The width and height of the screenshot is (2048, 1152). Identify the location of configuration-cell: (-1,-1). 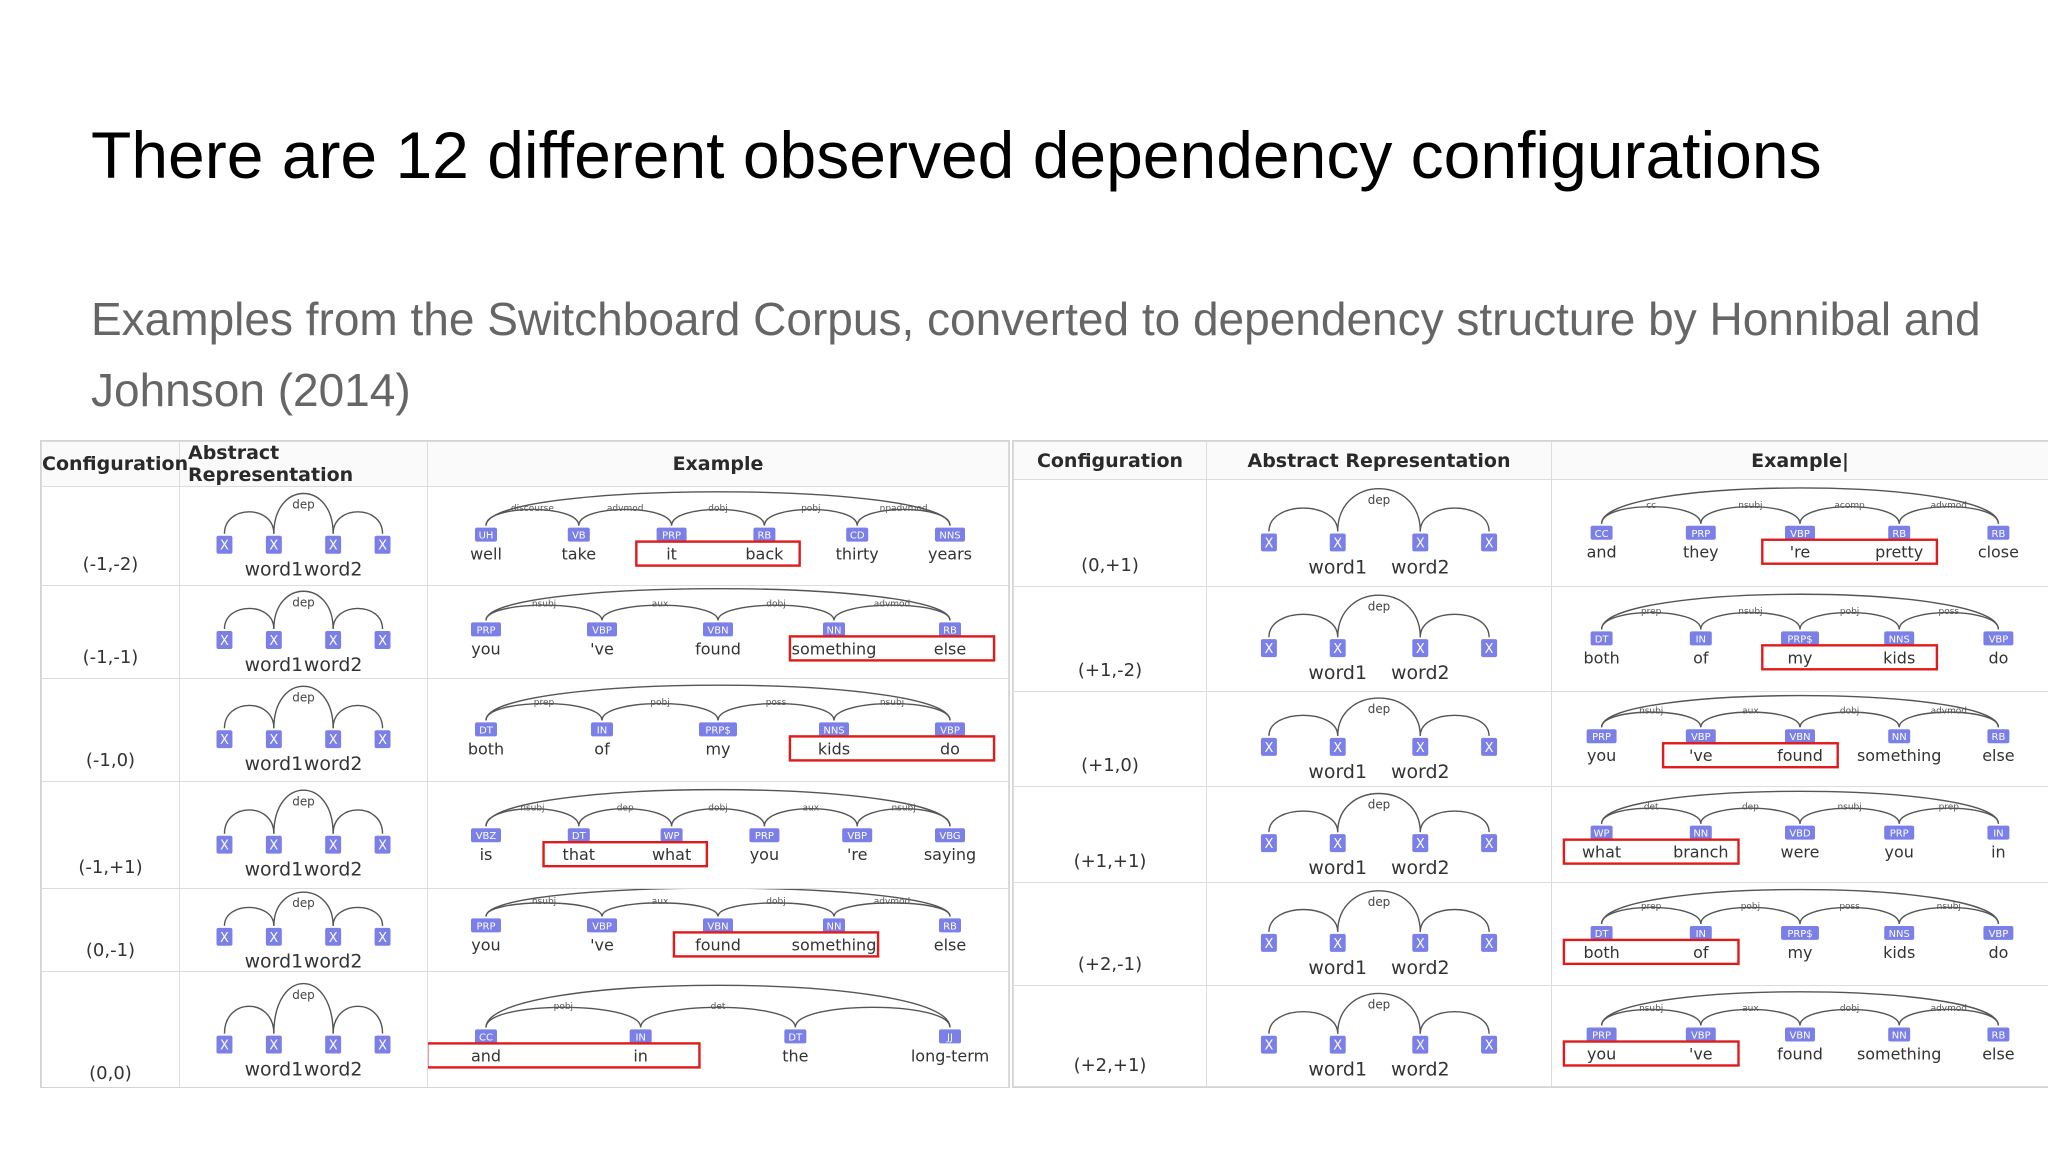
(110, 632).